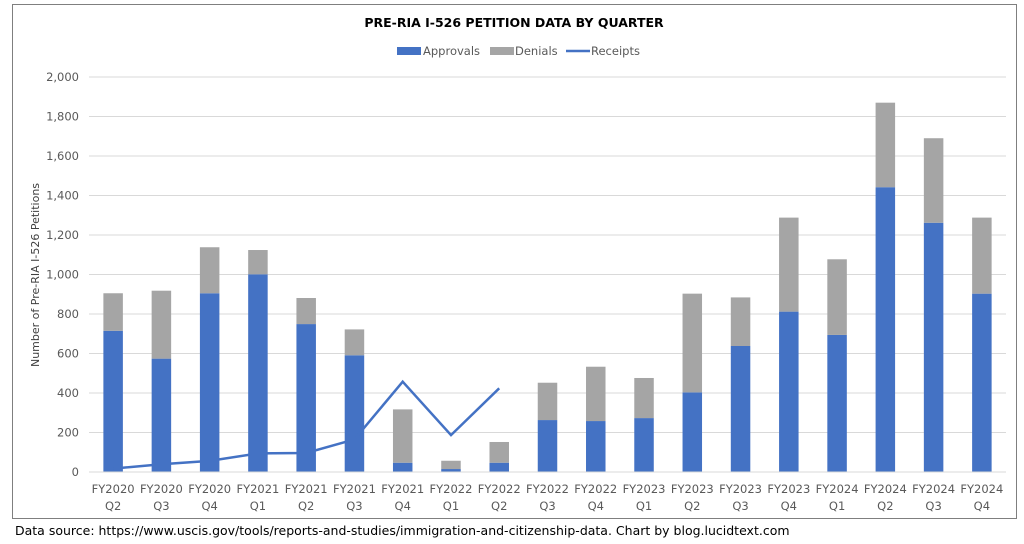  Describe the element at coordinates (615, 51) in the screenshot. I see `legend-label-receipts: Receipts` at that location.